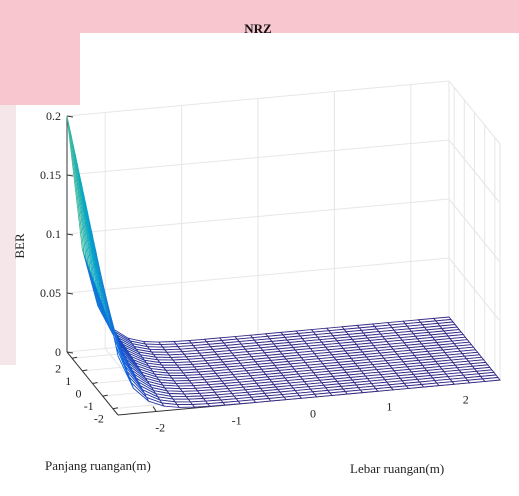 The image size is (519, 496). What do you see at coordinates (154, 409) in the screenshot?
I see `x-tick` at bounding box center [154, 409].